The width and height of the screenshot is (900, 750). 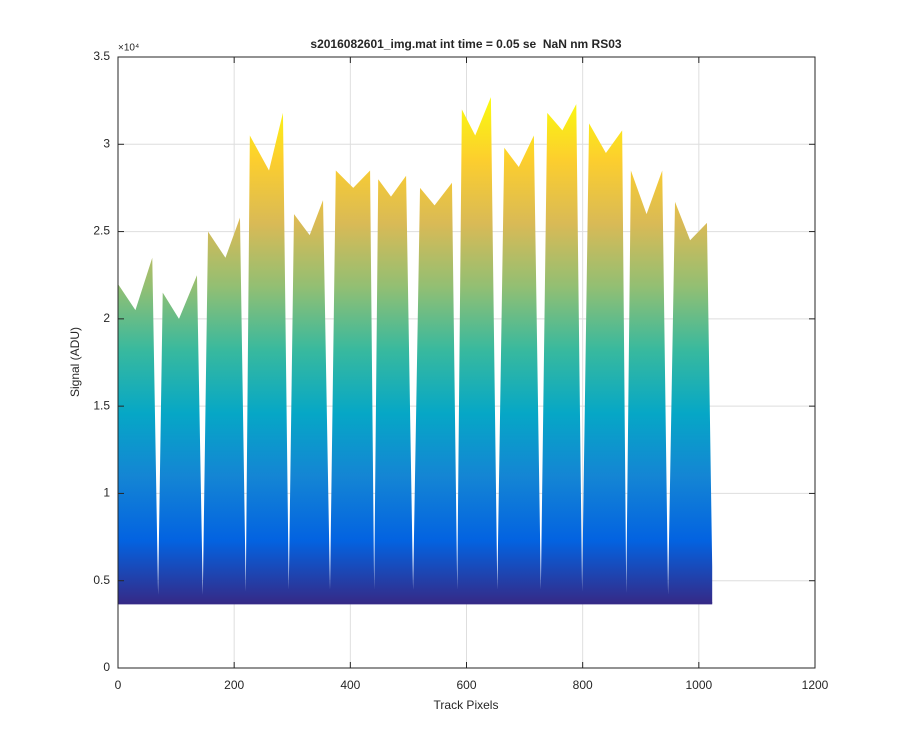 What do you see at coordinates (128, 48) in the screenshot?
I see `y-exponent: ×10⁴` at bounding box center [128, 48].